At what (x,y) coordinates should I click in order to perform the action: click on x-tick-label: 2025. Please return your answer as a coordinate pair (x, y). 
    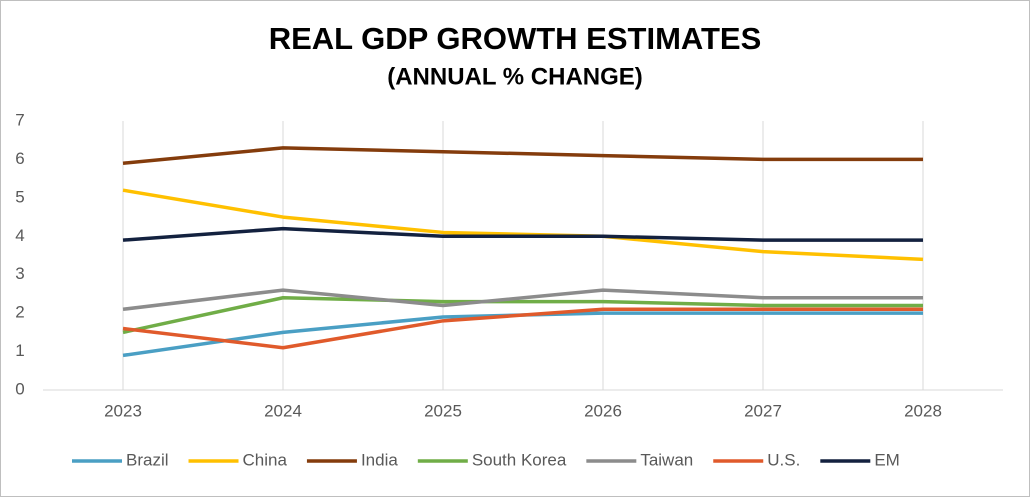
    Looking at the image, I should click on (443, 410).